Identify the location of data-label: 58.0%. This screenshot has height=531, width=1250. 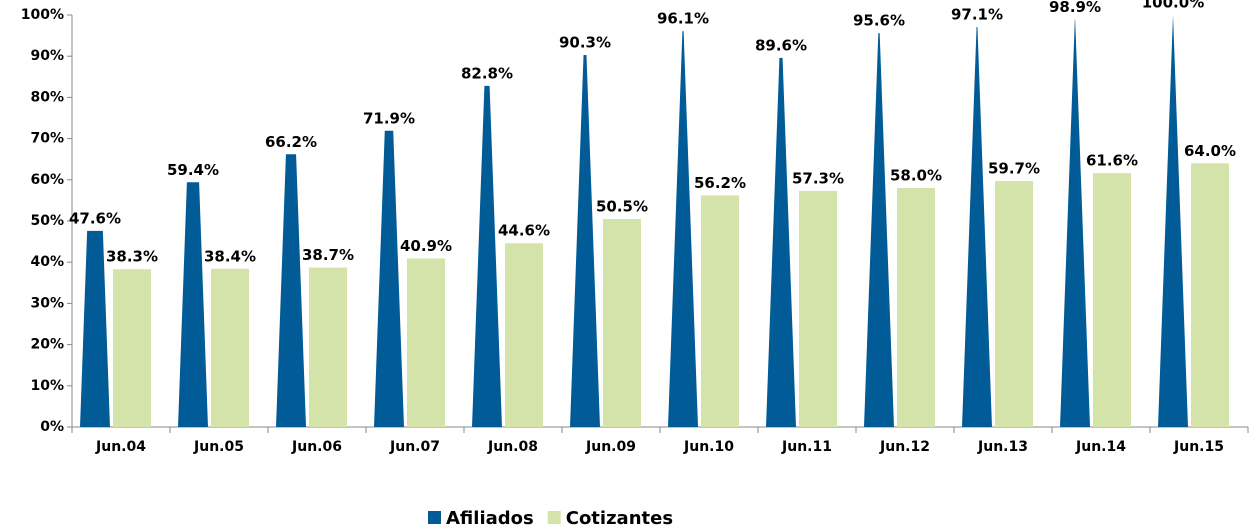
(916, 176).